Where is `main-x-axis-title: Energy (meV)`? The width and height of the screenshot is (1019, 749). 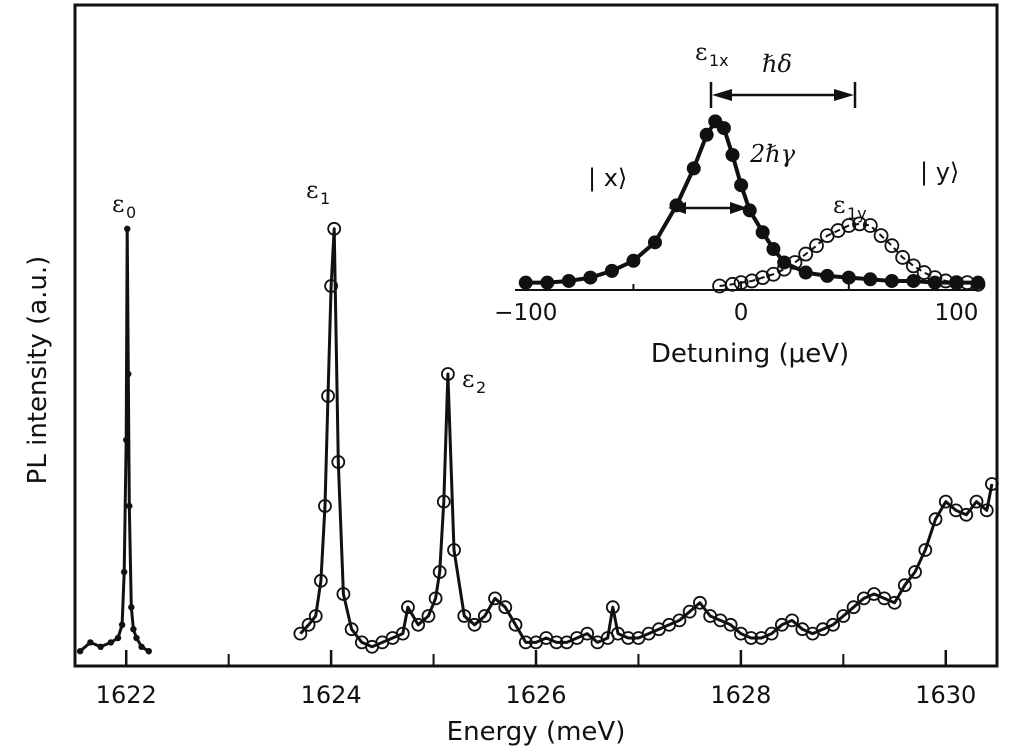 main-x-axis-title: Energy (meV) is located at coordinates (536, 732).